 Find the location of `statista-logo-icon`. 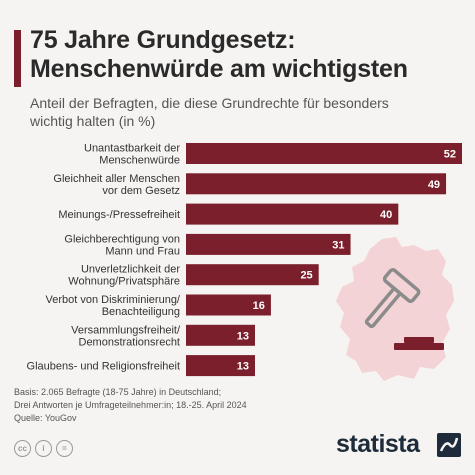

statista-logo-icon is located at coordinates (449, 445).